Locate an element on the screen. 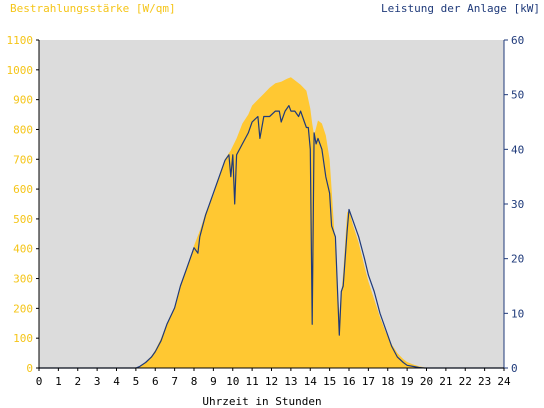 The height and width of the screenshot is (408, 544). x-tick-label: 22 is located at coordinates (465, 381).